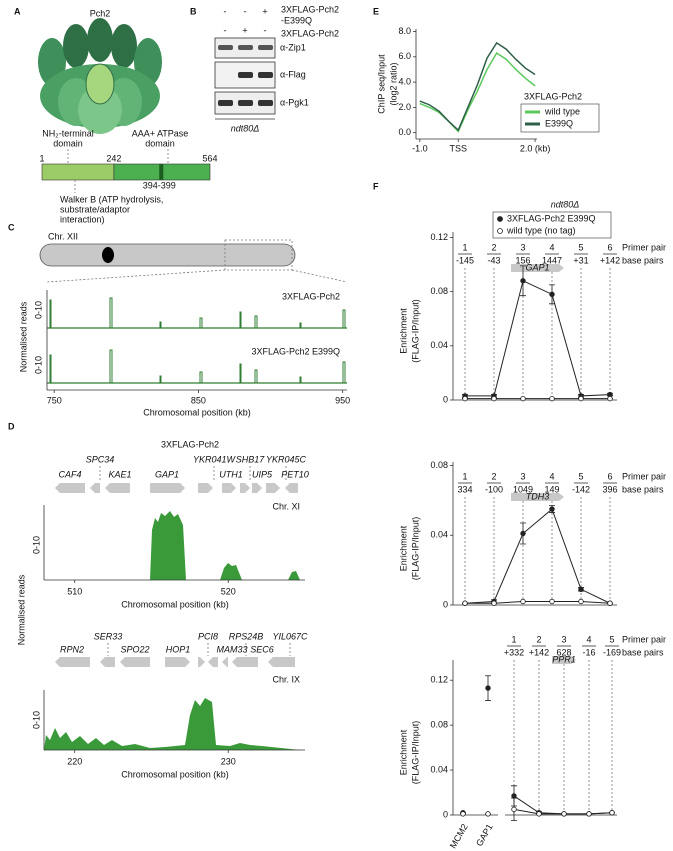 This screenshot has width=673, height=851. I want to click on legend-label: wild type, so click(562, 111).